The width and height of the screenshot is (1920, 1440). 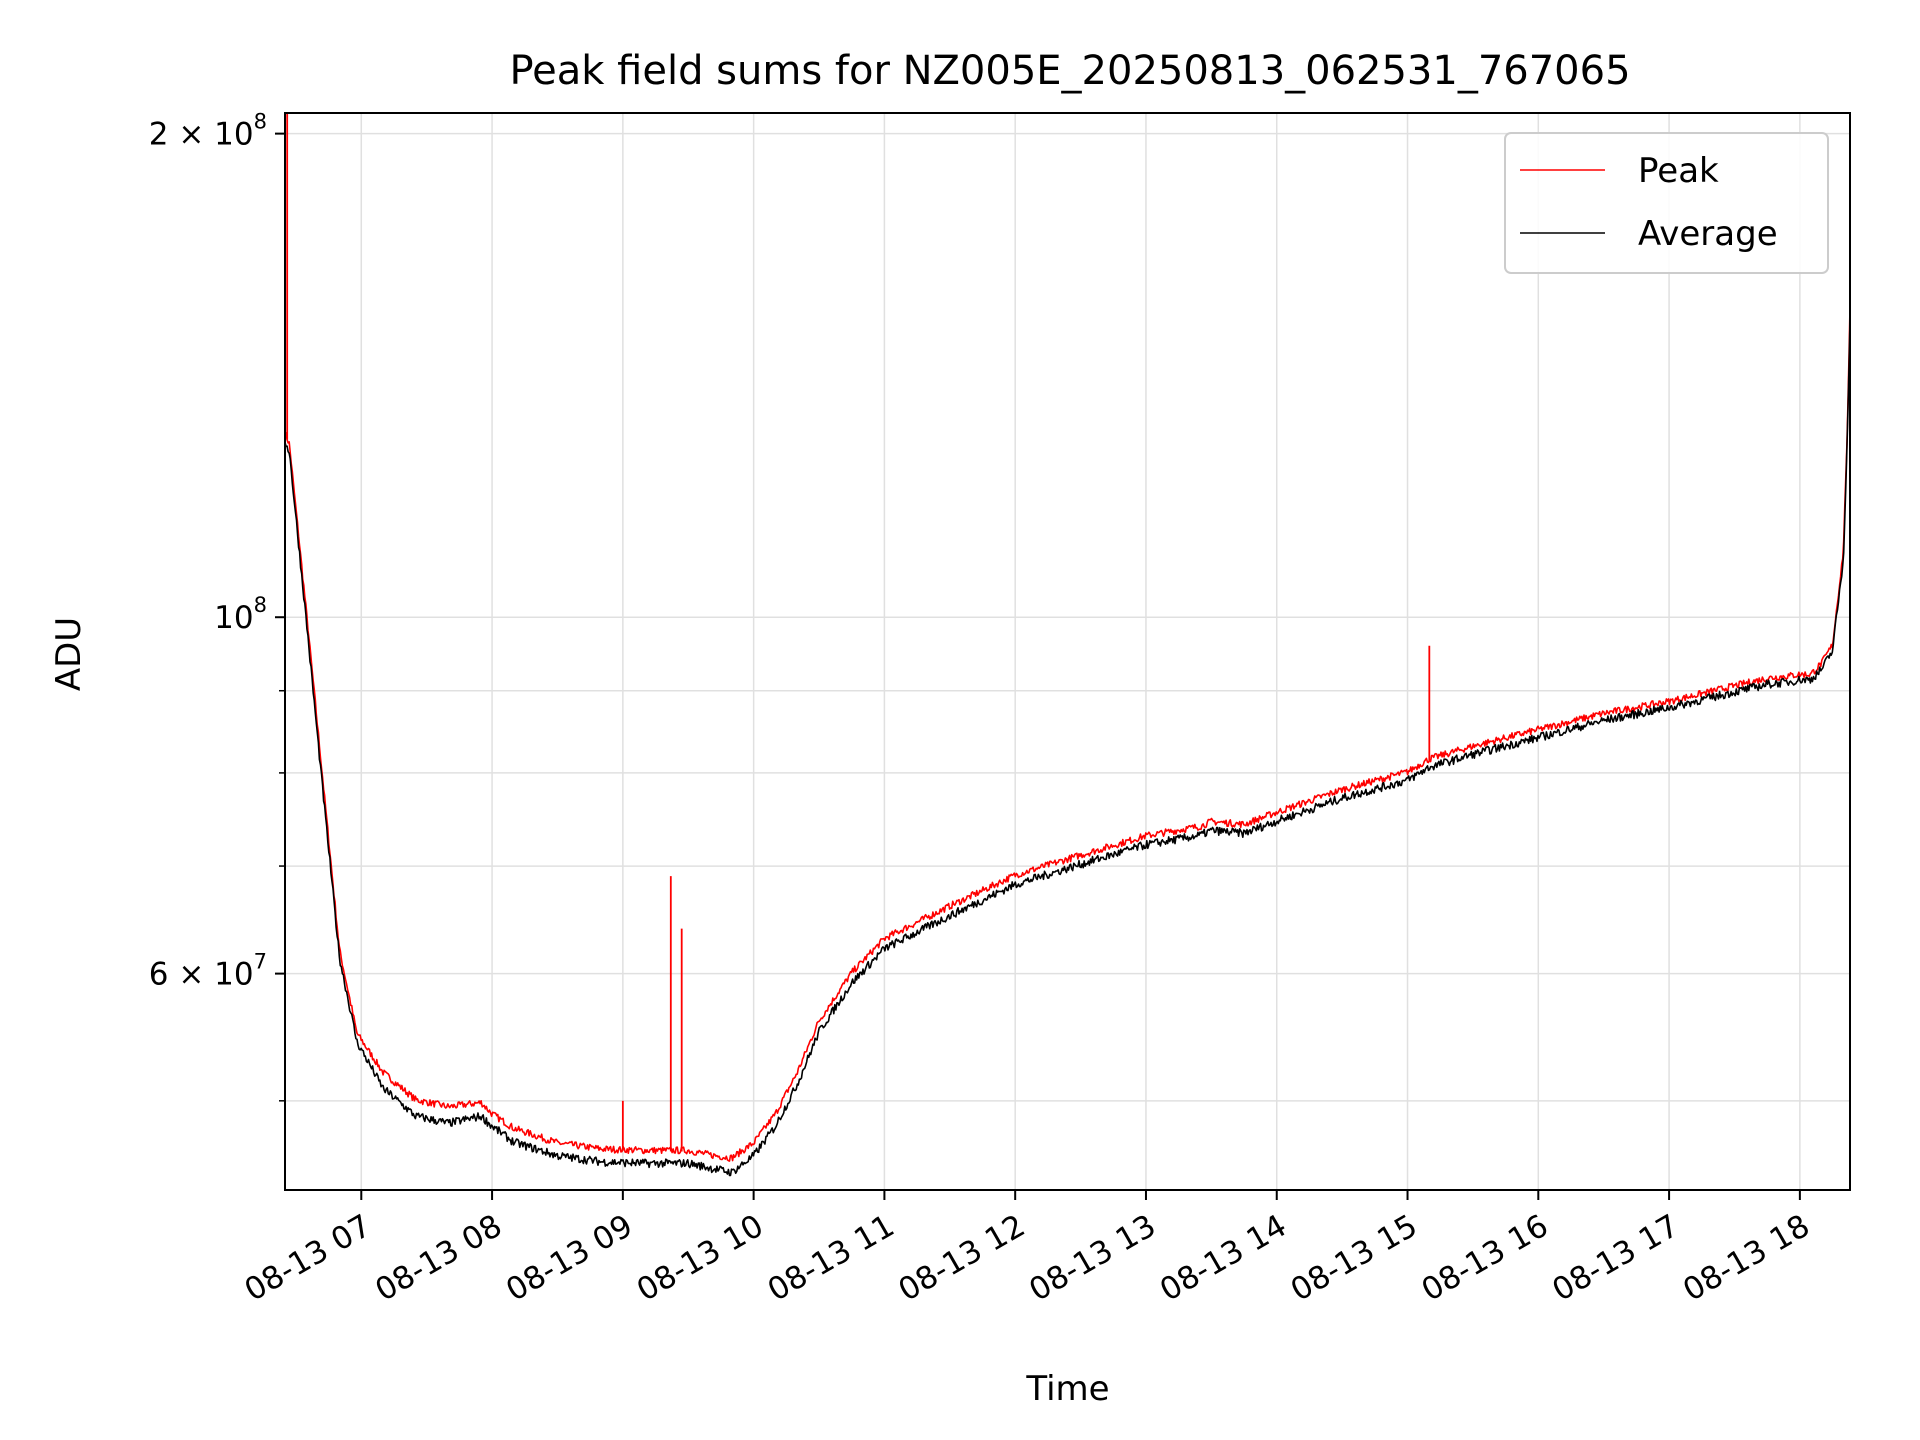 I want to click on legend-average-label: Average, so click(x=1708, y=234).